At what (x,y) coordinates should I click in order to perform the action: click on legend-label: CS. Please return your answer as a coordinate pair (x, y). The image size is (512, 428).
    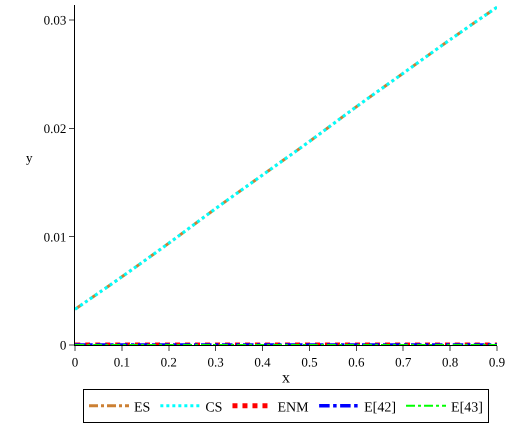
    Looking at the image, I should click on (213, 408).